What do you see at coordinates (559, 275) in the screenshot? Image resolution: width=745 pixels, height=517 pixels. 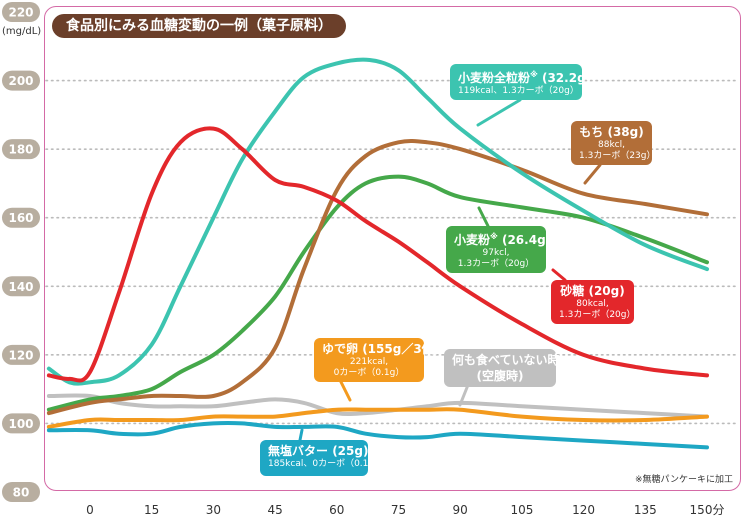 I see `callout-pointer-sugar` at bounding box center [559, 275].